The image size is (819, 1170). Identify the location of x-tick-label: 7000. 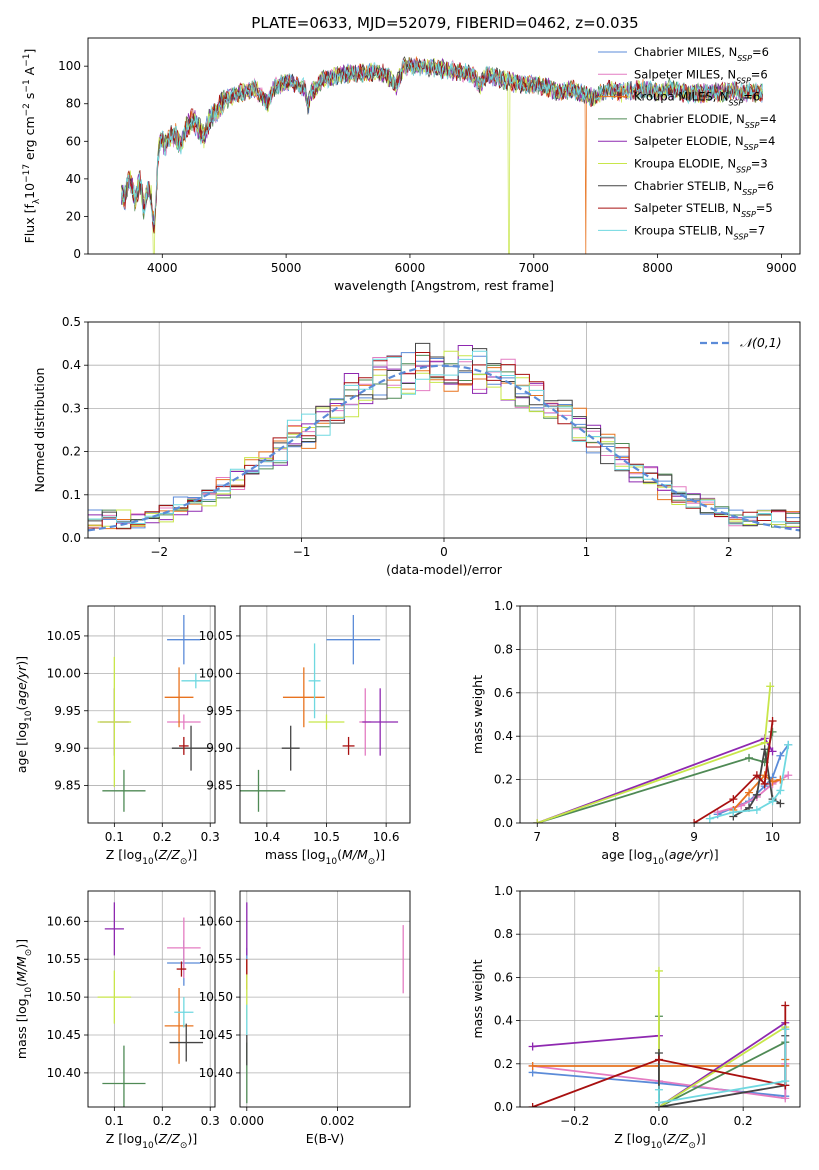
(534, 268).